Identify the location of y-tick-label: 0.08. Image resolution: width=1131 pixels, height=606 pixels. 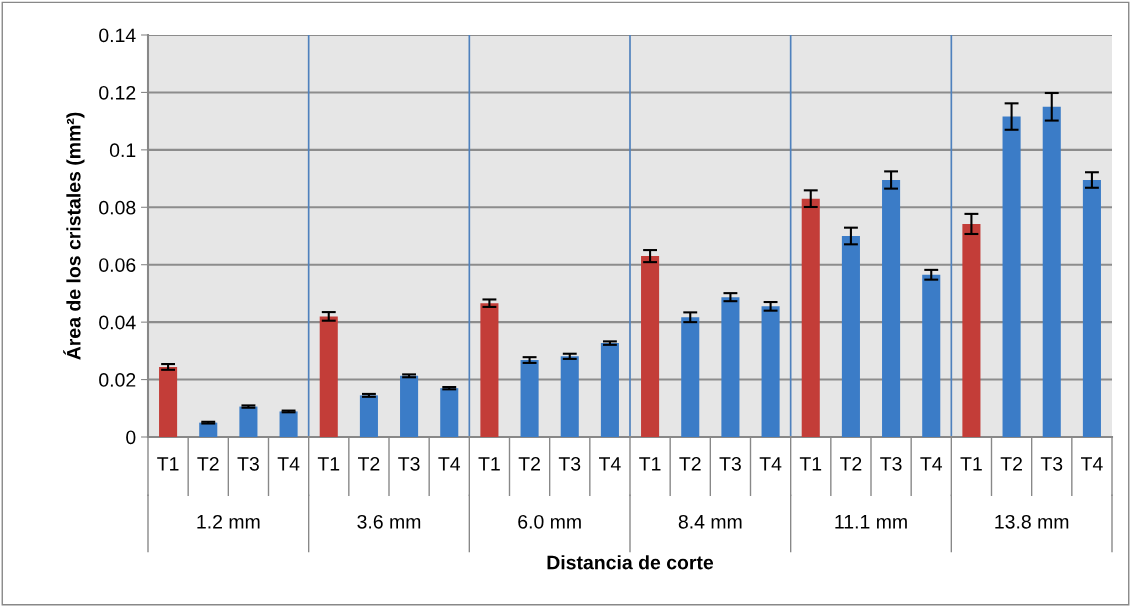
(117, 207).